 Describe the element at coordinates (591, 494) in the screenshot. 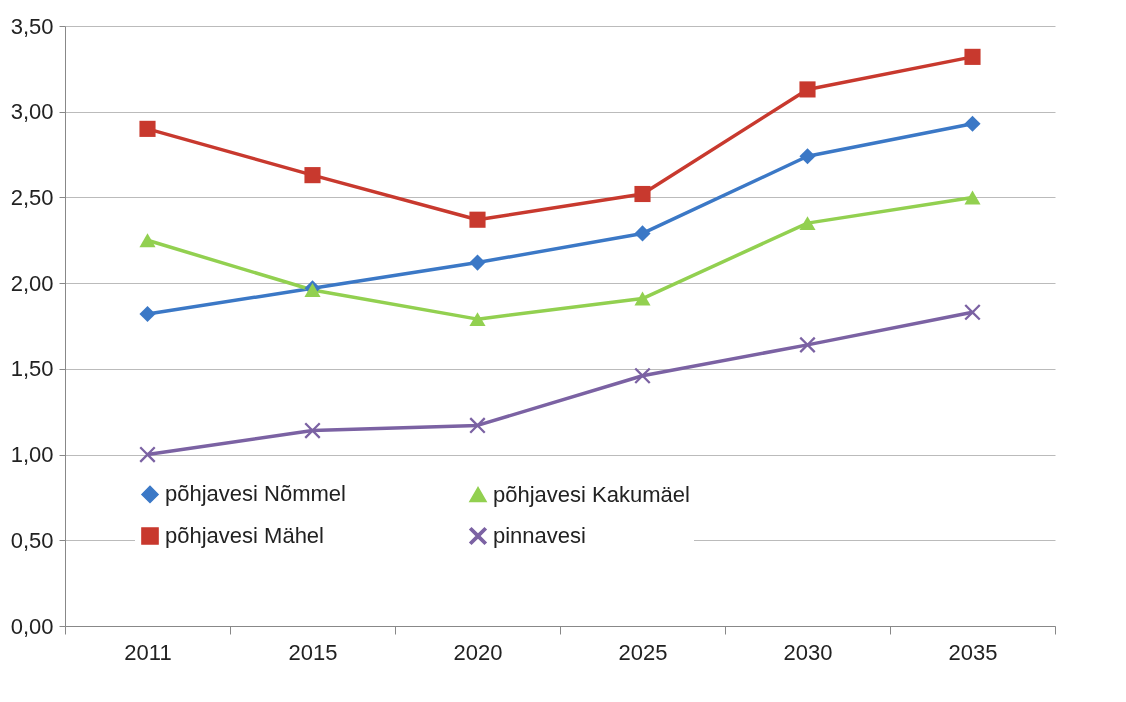

I see `legend-label: põhjavesi Kakumäel` at that location.